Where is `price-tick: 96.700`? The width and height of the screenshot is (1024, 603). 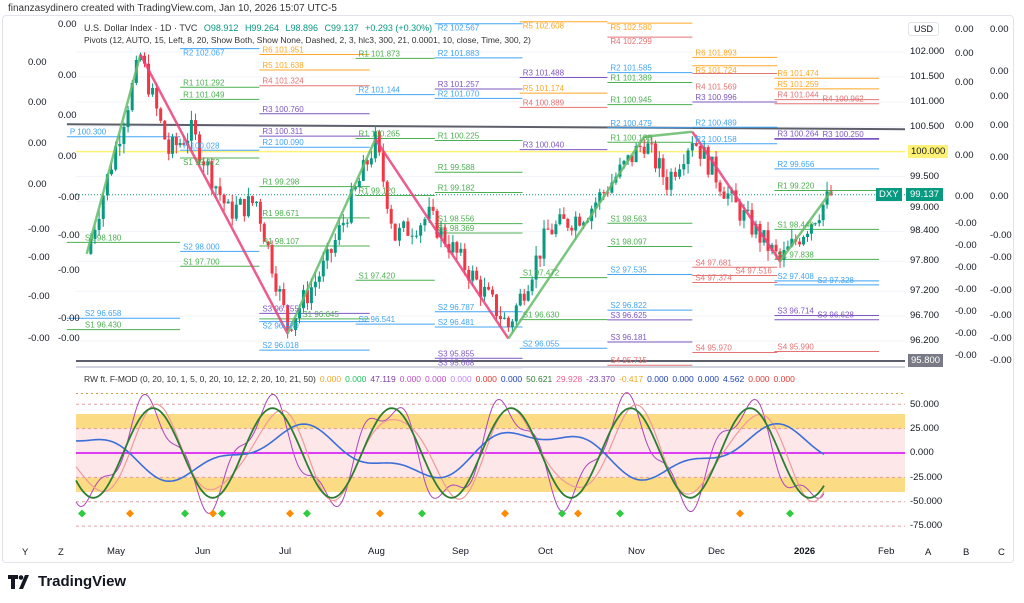
price-tick: 96.700 is located at coordinates (925, 316).